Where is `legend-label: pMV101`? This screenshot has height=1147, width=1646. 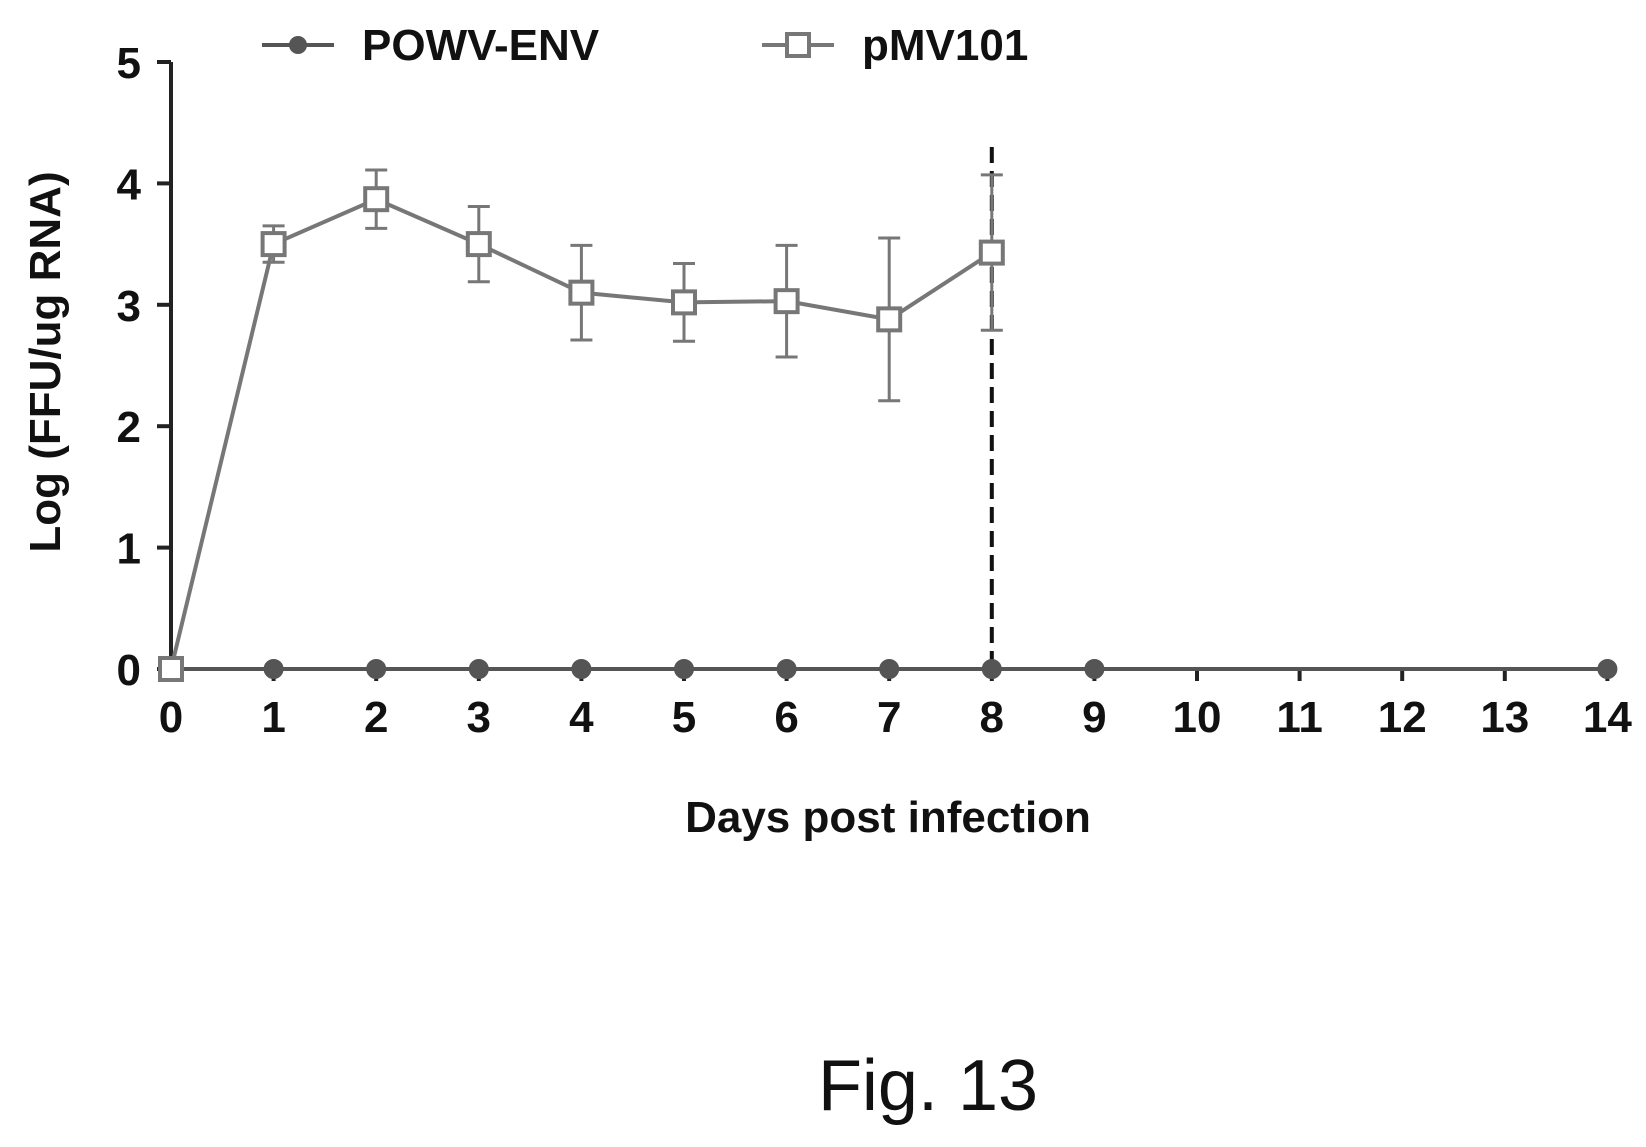 legend-label: pMV101 is located at coordinates (945, 45).